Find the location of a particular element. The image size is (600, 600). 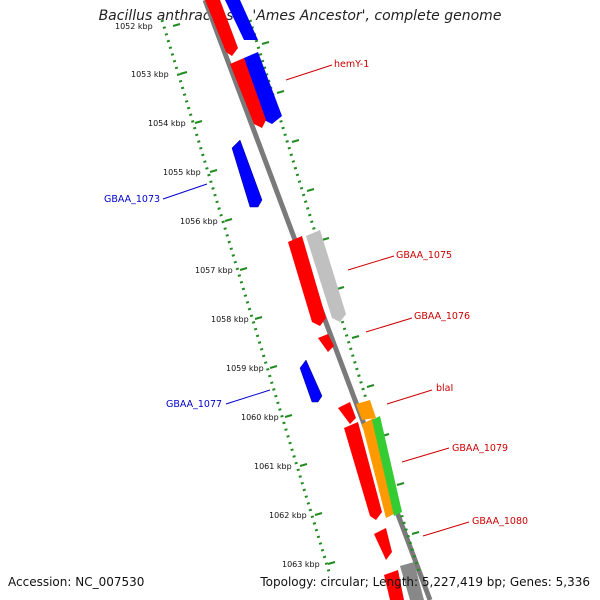

tick-label-1061: 1061 kbp is located at coordinates (273, 466).